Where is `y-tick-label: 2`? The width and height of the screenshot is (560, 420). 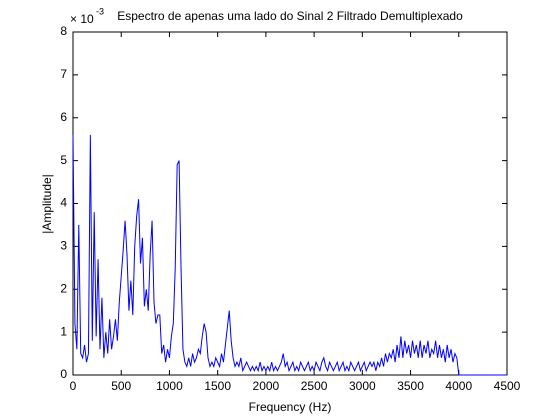
y-tick-label: 2 is located at coordinates (63, 288).